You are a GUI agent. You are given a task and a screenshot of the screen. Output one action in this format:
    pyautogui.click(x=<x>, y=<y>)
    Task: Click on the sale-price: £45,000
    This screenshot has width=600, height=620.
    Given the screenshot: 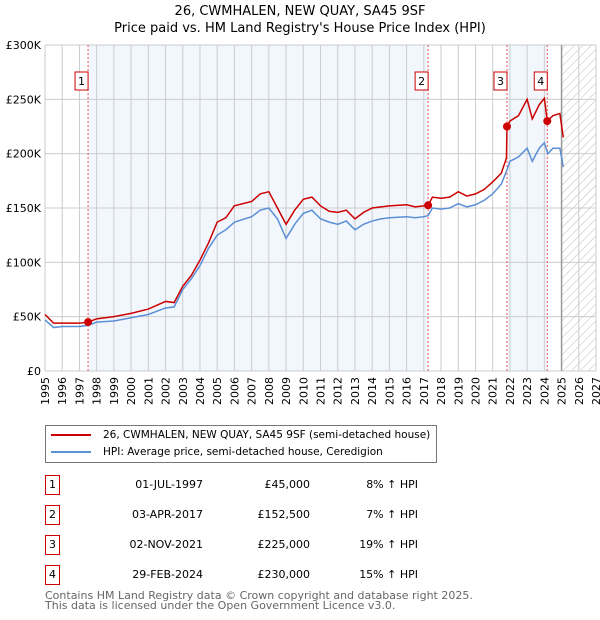 What is the action you would take?
    pyautogui.click(x=287, y=484)
    